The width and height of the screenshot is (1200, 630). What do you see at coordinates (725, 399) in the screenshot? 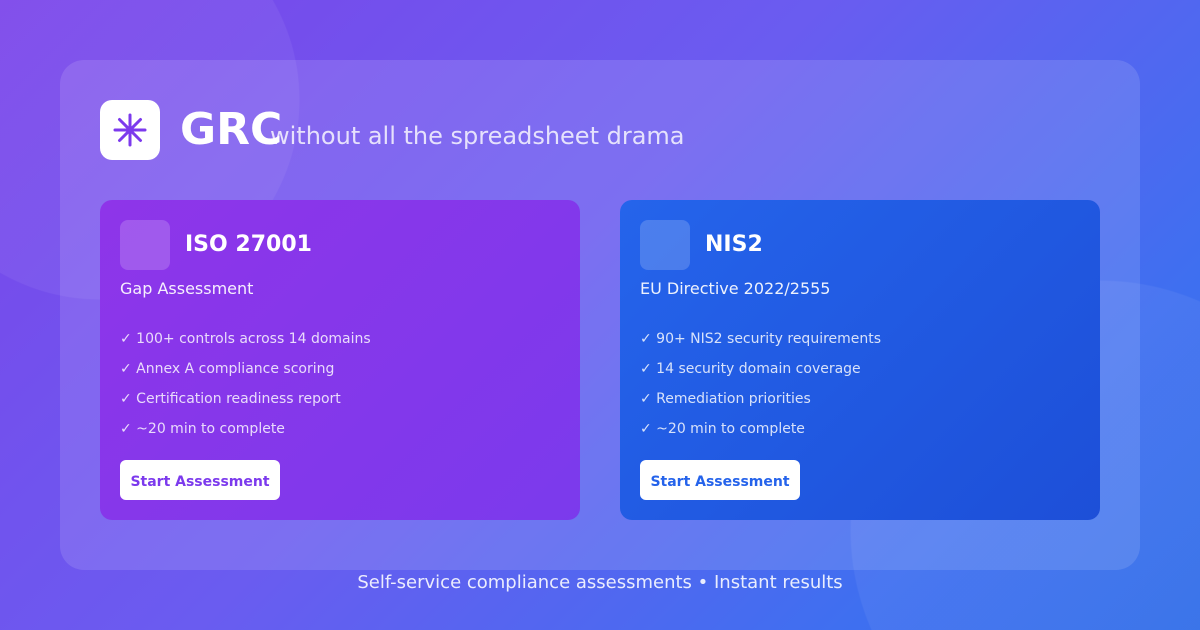
I see `feature-item: ✓ Remediation priorities` at bounding box center [725, 399].